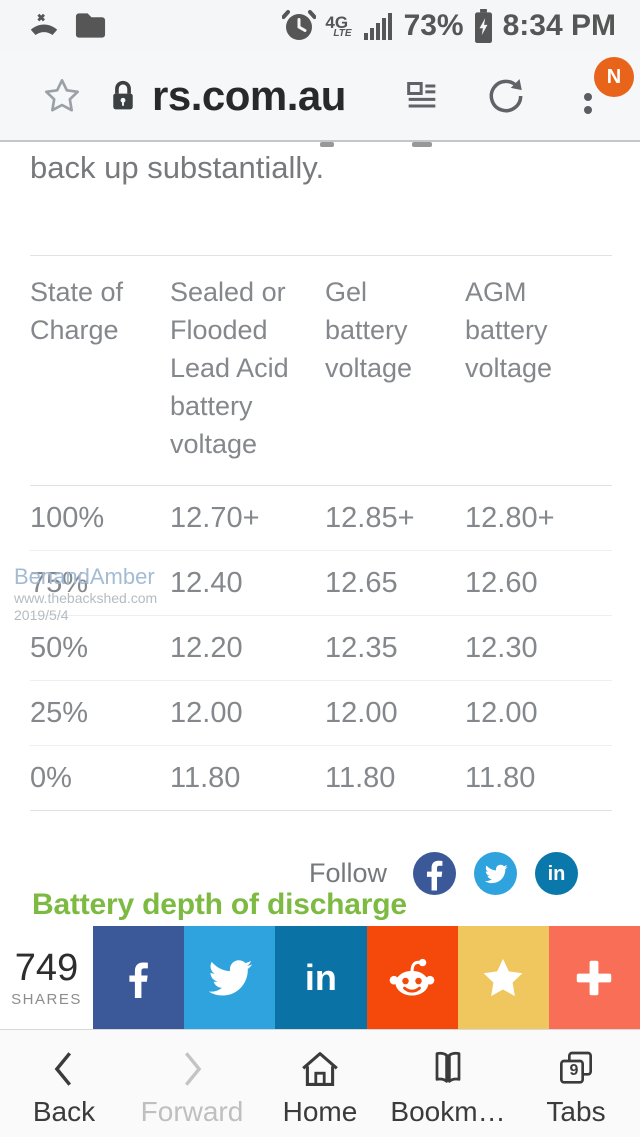 Image resolution: width=640 pixels, height=1137 pixels. I want to click on signal-bars-icon, so click(379, 26).